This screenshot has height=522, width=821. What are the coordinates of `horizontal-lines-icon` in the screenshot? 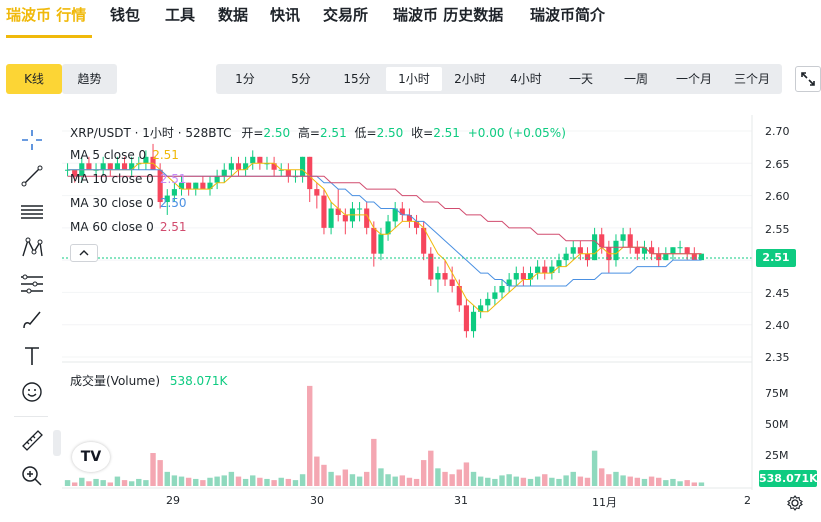 It's located at (32, 212).